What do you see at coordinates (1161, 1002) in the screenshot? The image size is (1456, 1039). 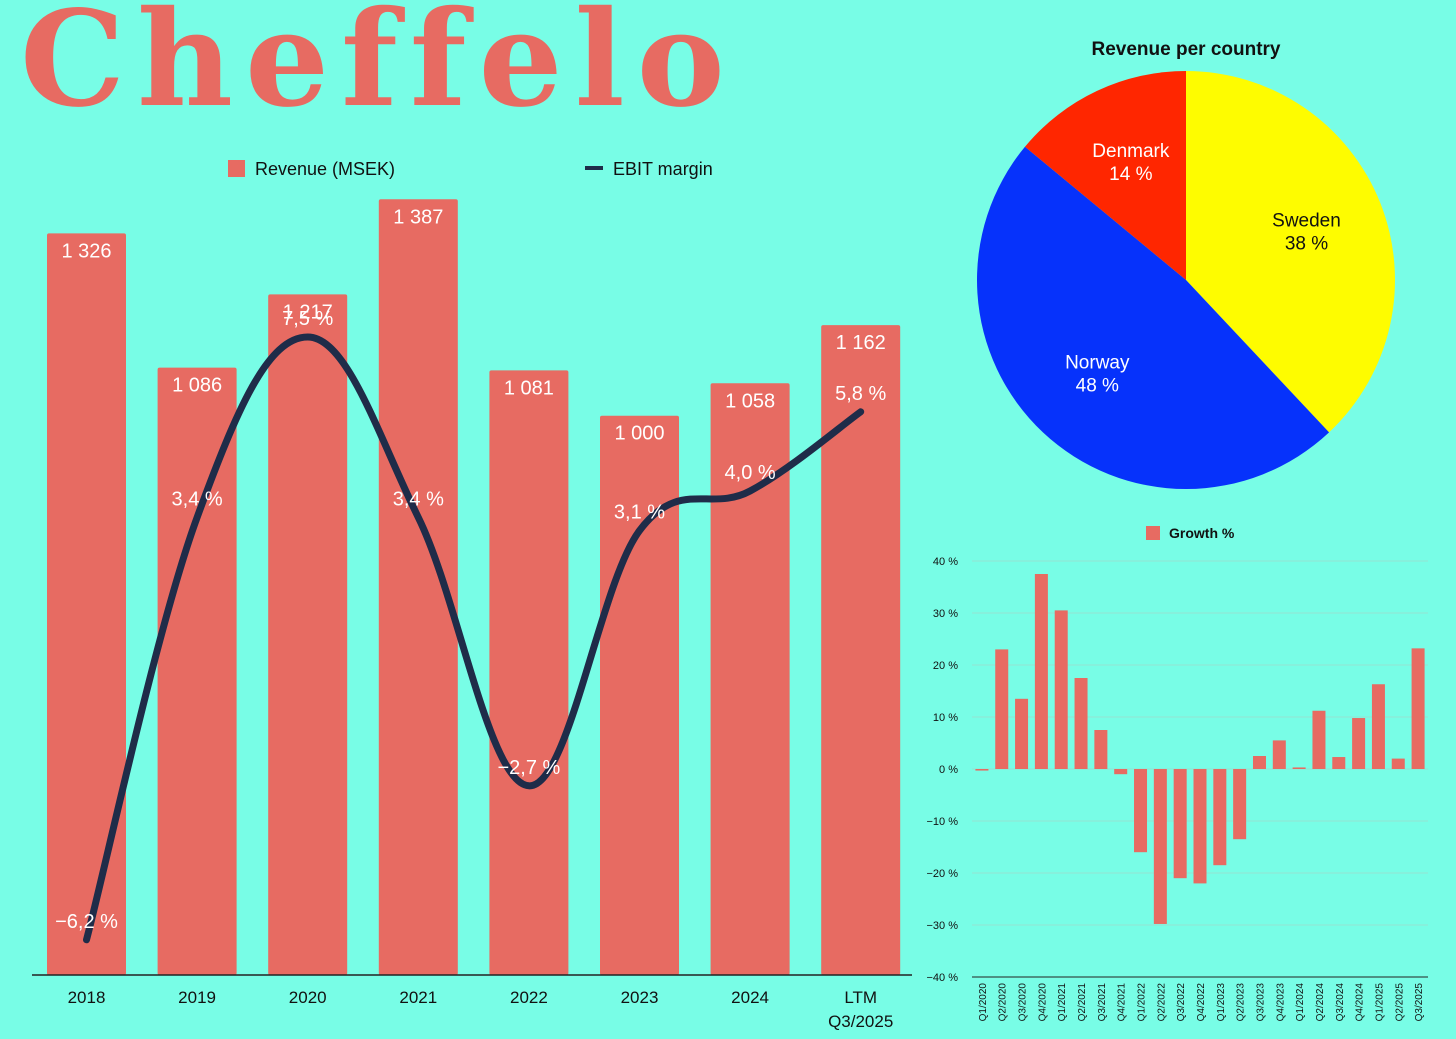 I see `growth-x-tick-label: Q2/2022` at bounding box center [1161, 1002].